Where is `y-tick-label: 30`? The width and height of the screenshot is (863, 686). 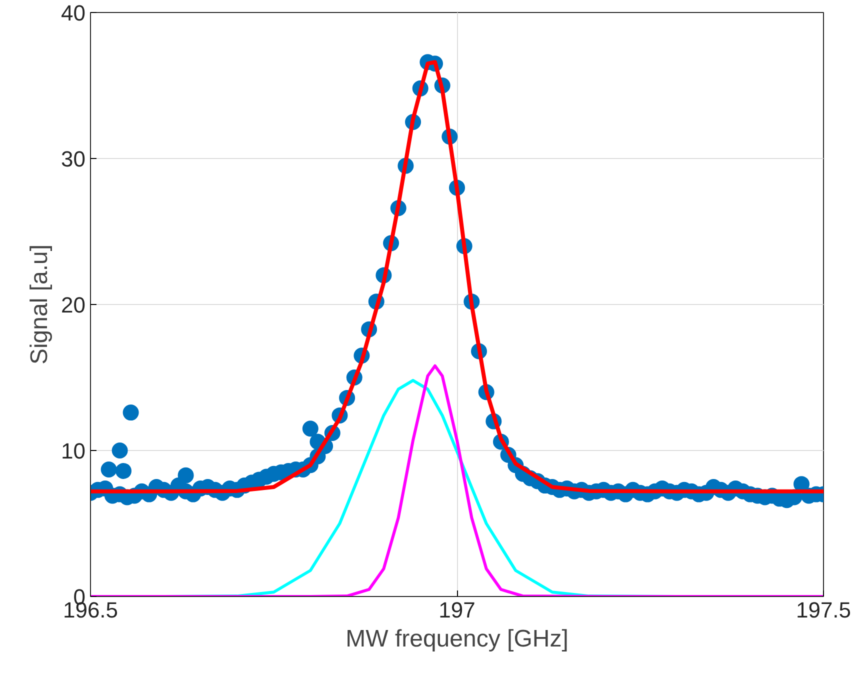
y-tick-label: 30 is located at coordinates (73, 159).